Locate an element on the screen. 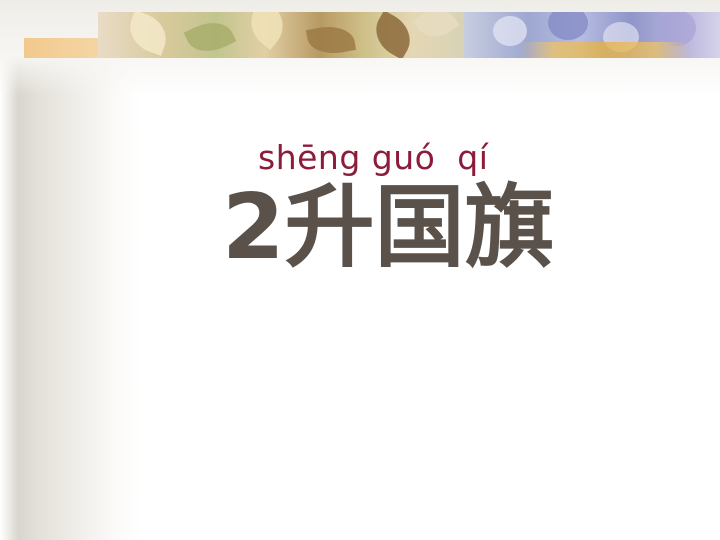 The height and width of the screenshot is (540, 720). lesson-title: 2升国旗 is located at coordinates (388, 227).